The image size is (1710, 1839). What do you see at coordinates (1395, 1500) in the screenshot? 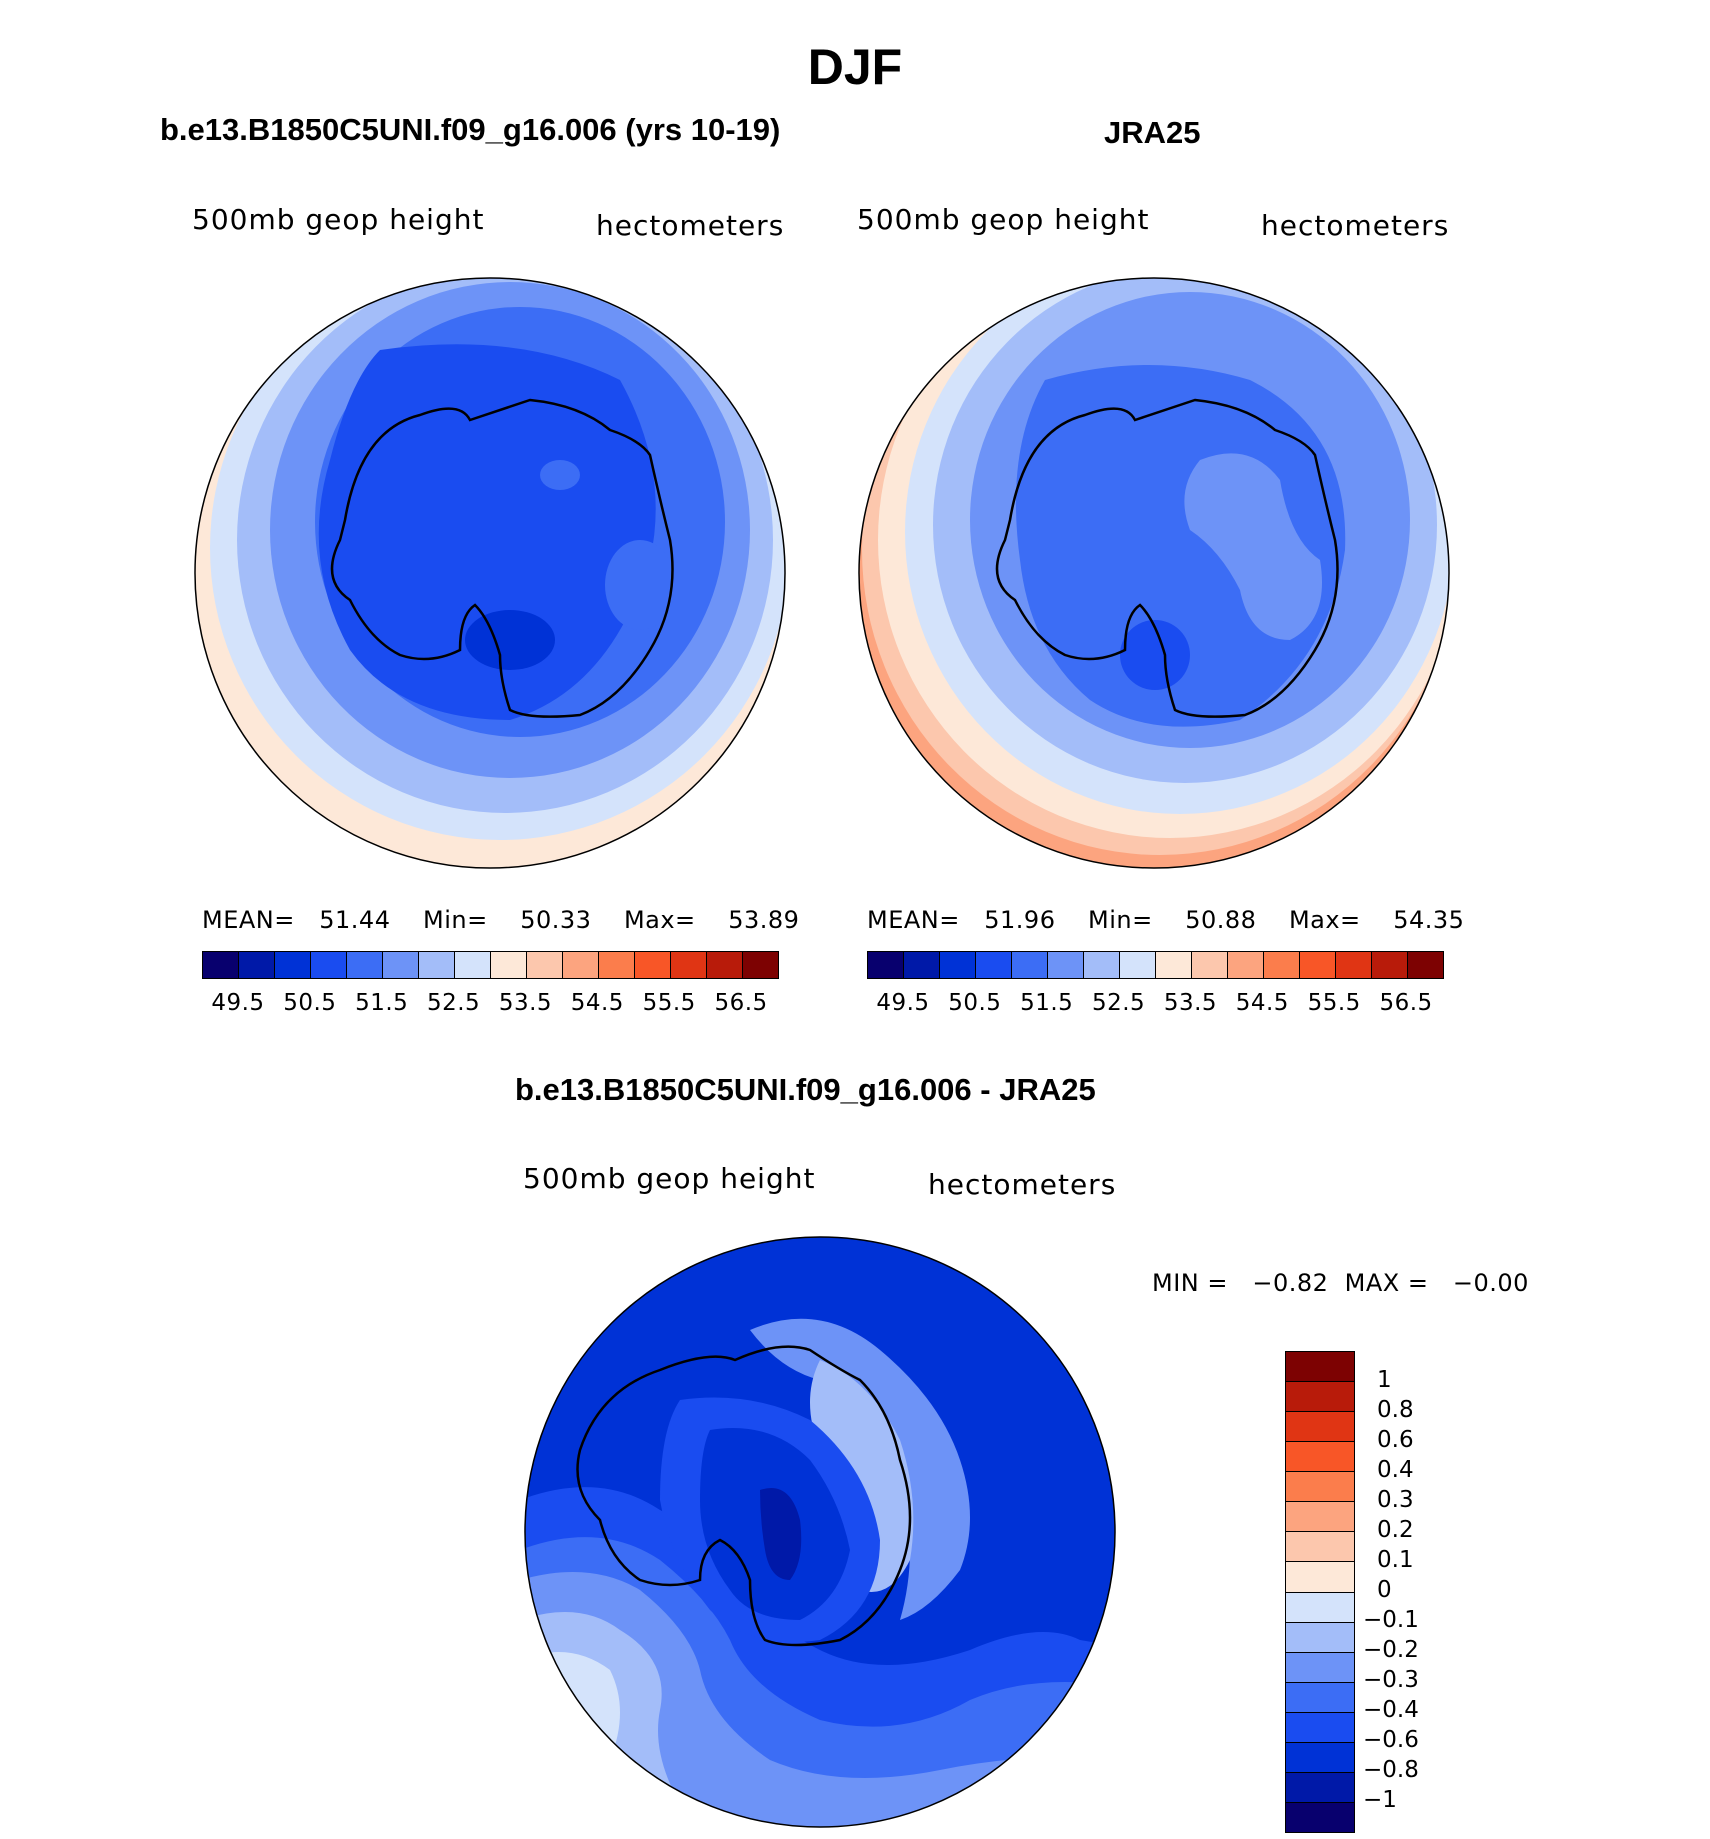
I see `colorbar-tick-label: 0.3` at bounding box center [1395, 1500].